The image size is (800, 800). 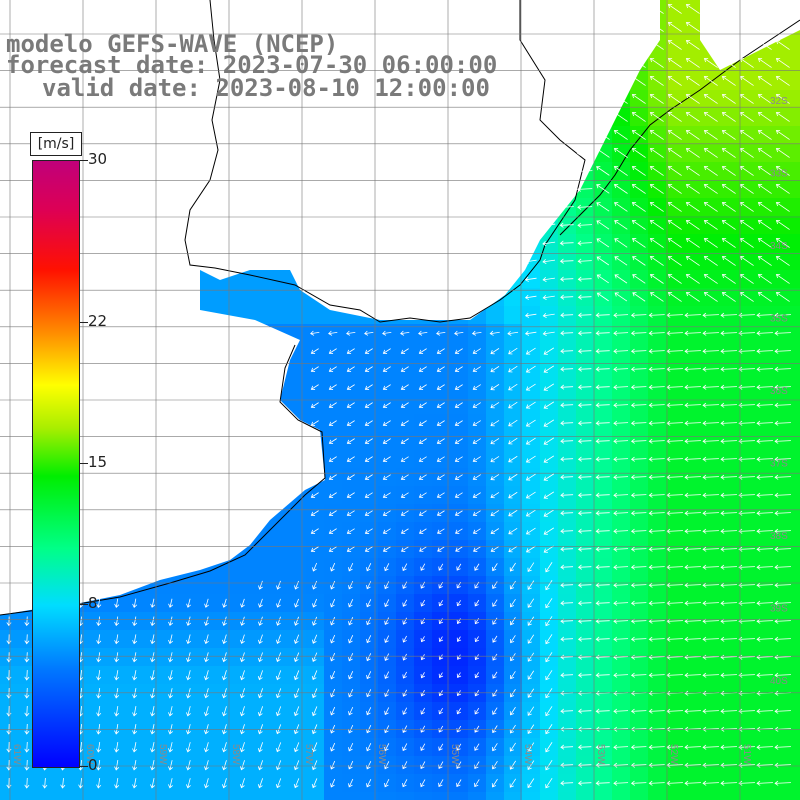 What do you see at coordinates (779, 464) in the screenshot?
I see `lat-label: 37S` at bounding box center [779, 464].